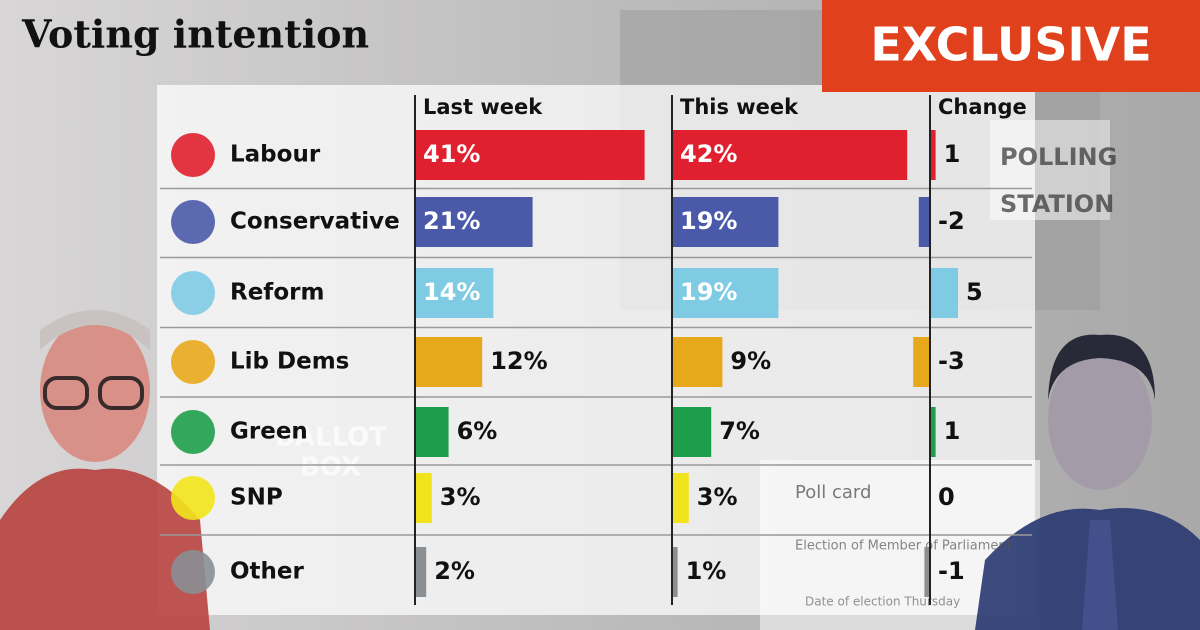 This screenshot has width=1200, height=630. Describe the element at coordinates (256, 498) in the screenshot. I see `category-label: SNP` at that location.